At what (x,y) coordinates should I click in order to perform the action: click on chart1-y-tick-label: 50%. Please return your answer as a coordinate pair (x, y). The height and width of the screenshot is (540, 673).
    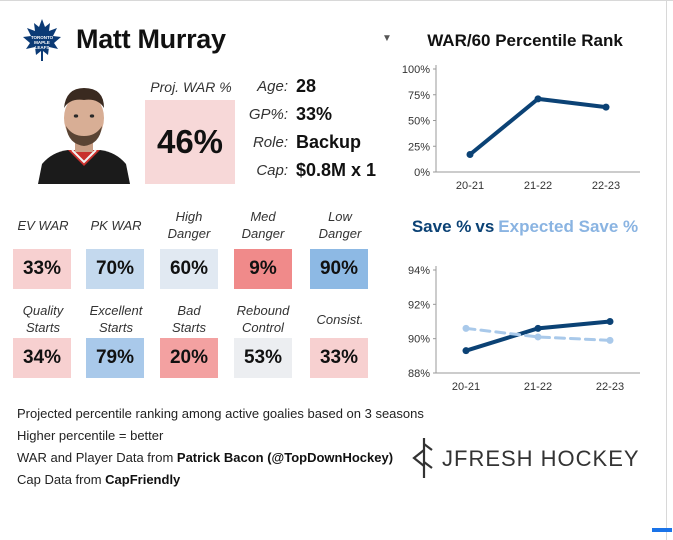
    Looking at the image, I should click on (419, 122).